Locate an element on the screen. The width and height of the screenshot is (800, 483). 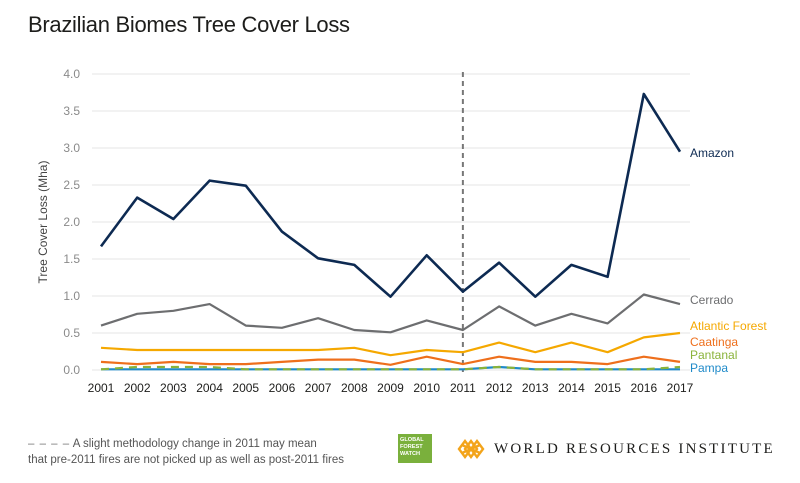
y-axis-label: Tree Cover Loss (Mha) is located at coordinates (43, 222).